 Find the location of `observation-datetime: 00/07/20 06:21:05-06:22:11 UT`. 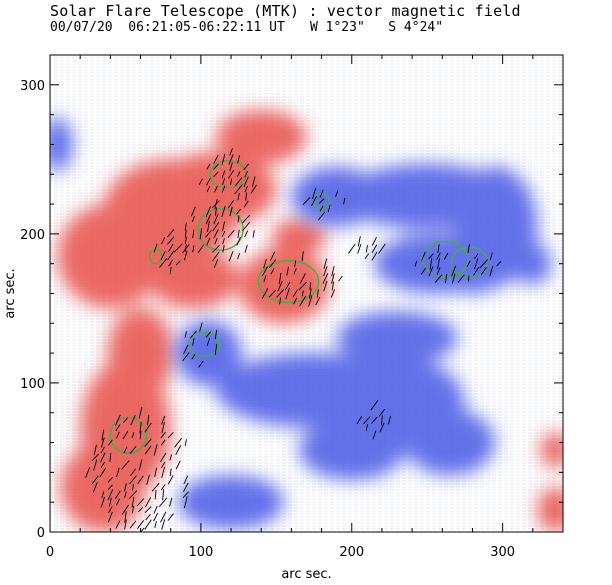

observation-datetime: 00/07/20 06:21:05-06:22:11 UT is located at coordinates (167, 27).